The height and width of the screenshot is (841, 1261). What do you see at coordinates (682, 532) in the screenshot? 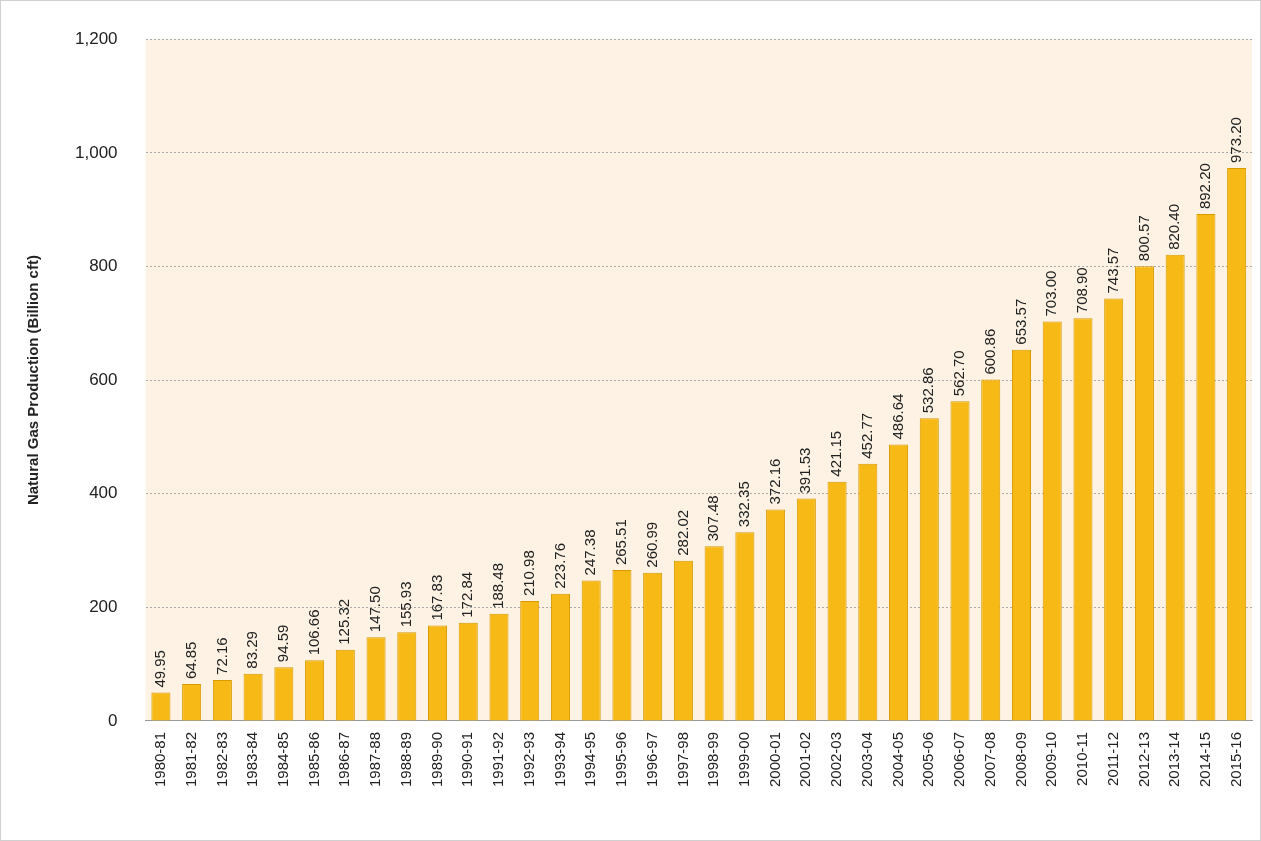
I see `data-label: 282.02` at bounding box center [682, 532].